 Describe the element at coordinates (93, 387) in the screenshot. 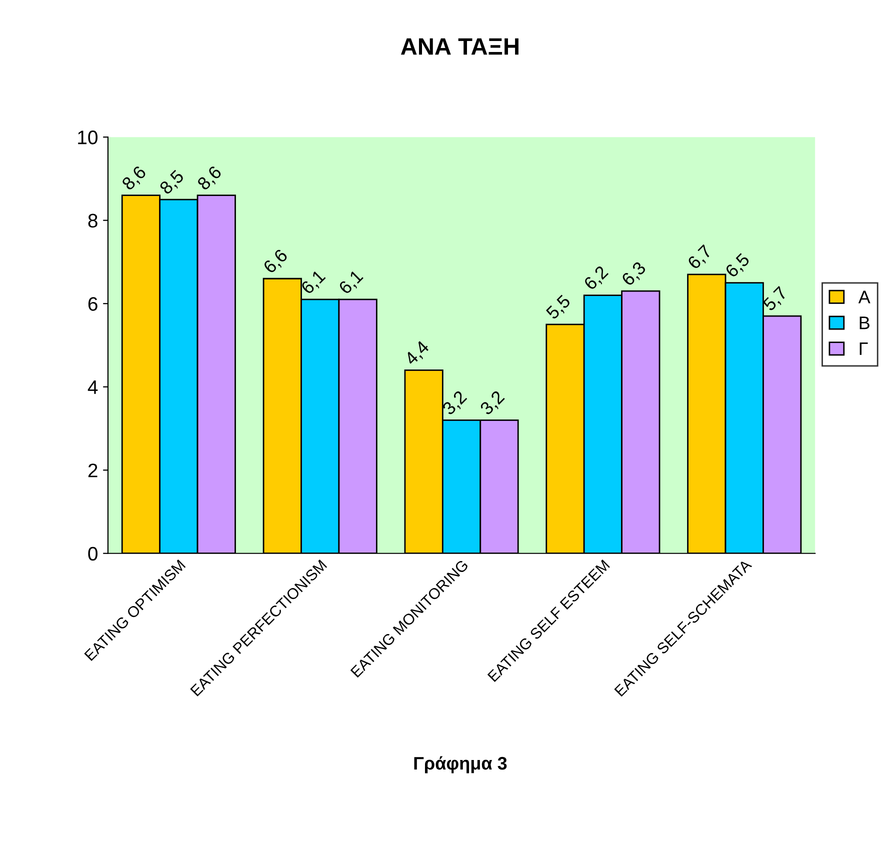

I see `y-tick-label: 4` at that location.